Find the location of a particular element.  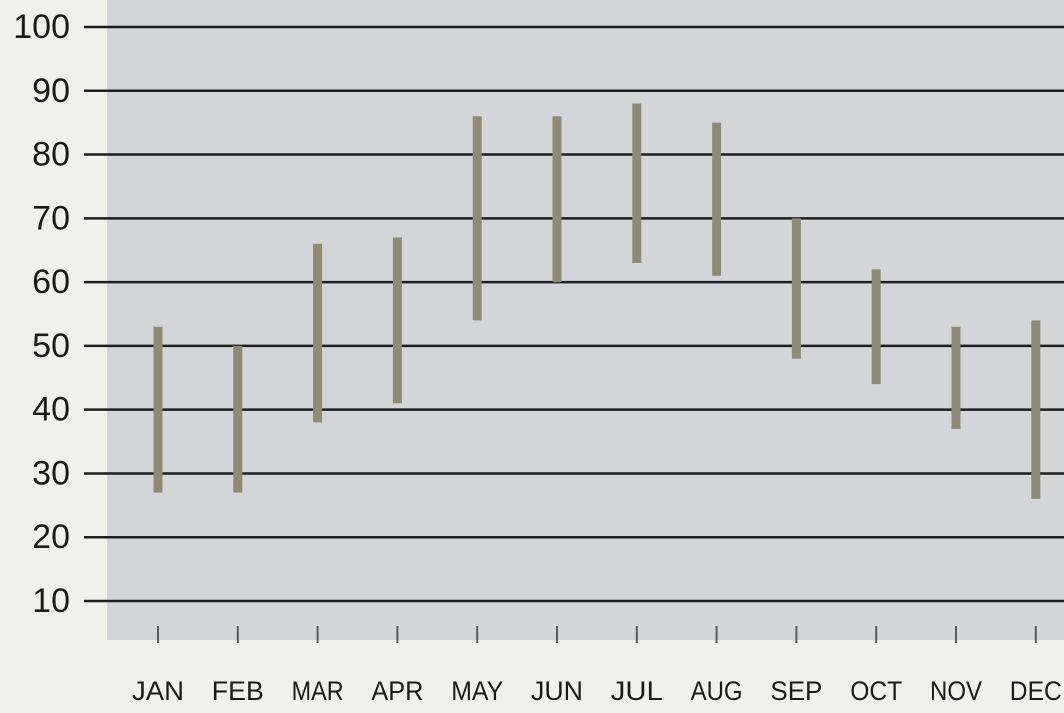

y-tick-label-90: 90 is located at coordinates (51, 91).